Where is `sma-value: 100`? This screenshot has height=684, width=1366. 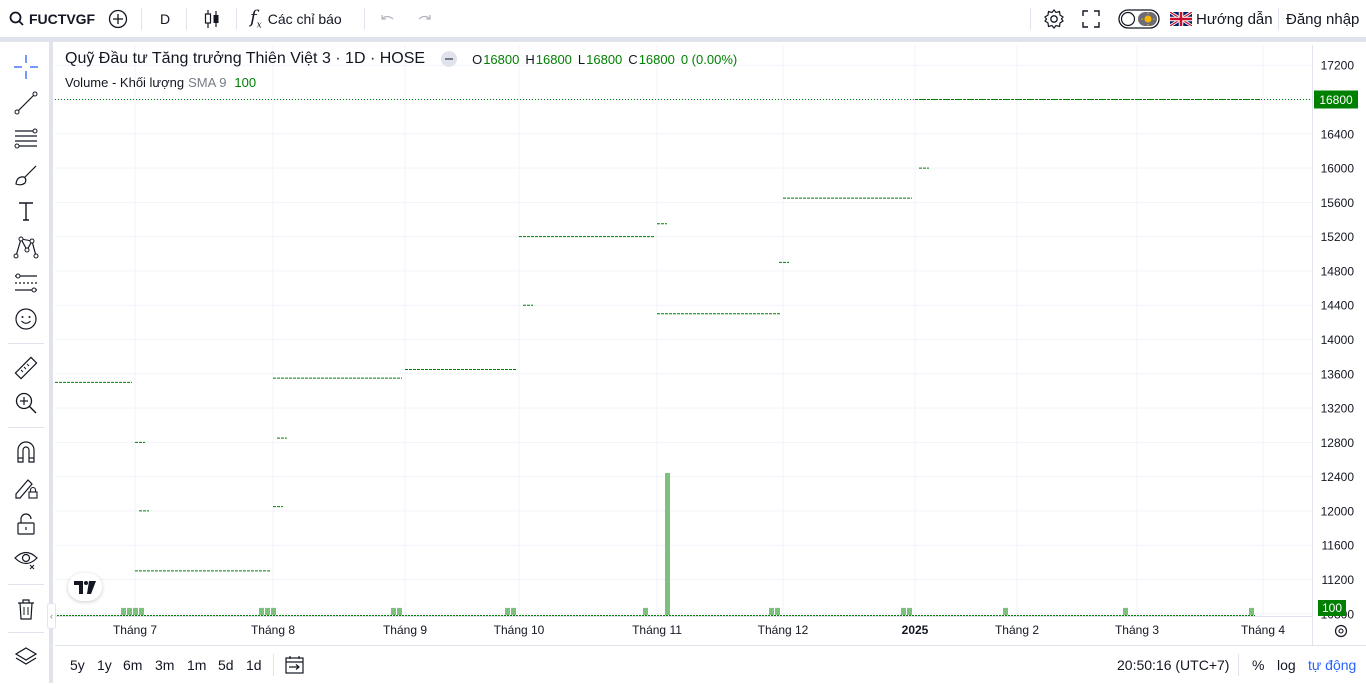 sma-value: 100 is located at coordinates (245, 82).